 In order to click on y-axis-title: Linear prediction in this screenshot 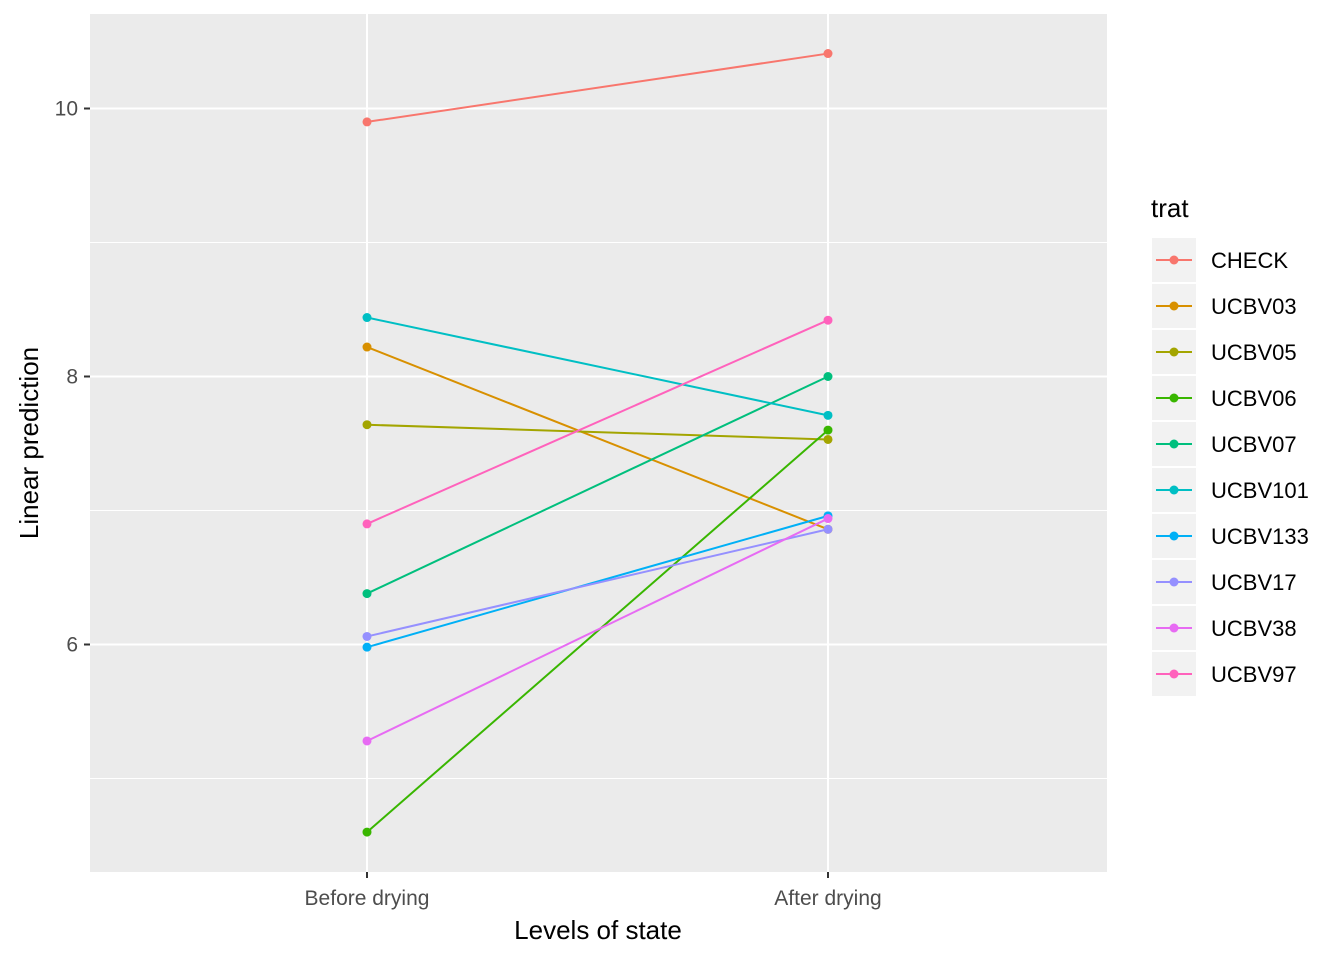, I will do `click(29, 443)`.